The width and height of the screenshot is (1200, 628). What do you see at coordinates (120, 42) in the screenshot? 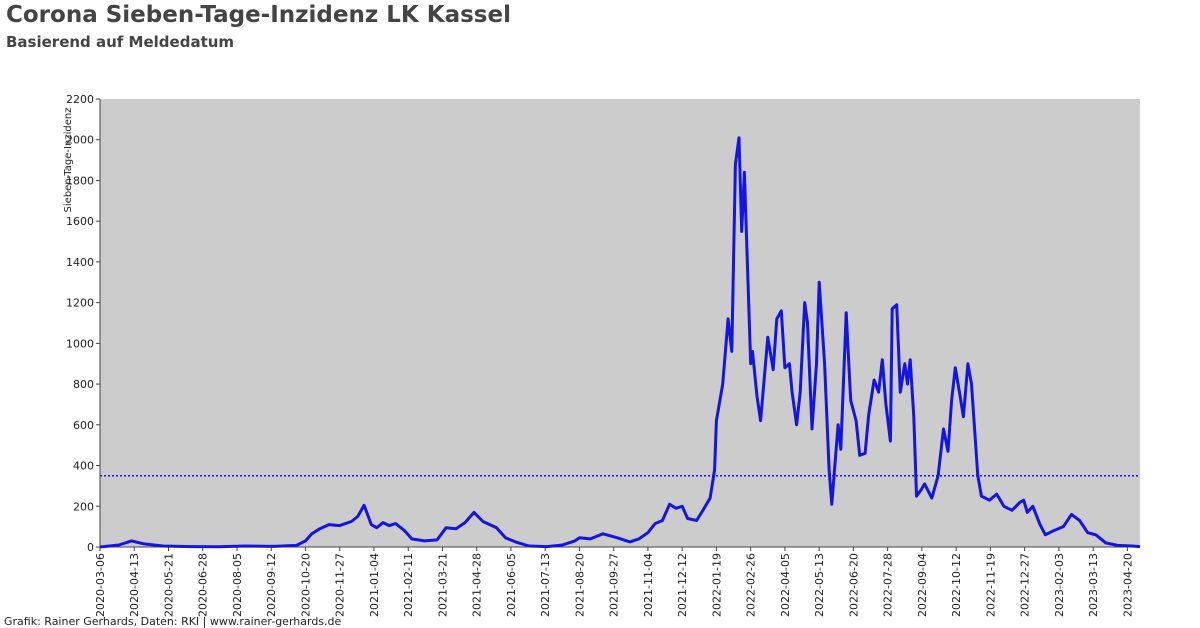
I see `chart-subtitle: Basierend auf Meldedatum` at bounding box center [120, 42].